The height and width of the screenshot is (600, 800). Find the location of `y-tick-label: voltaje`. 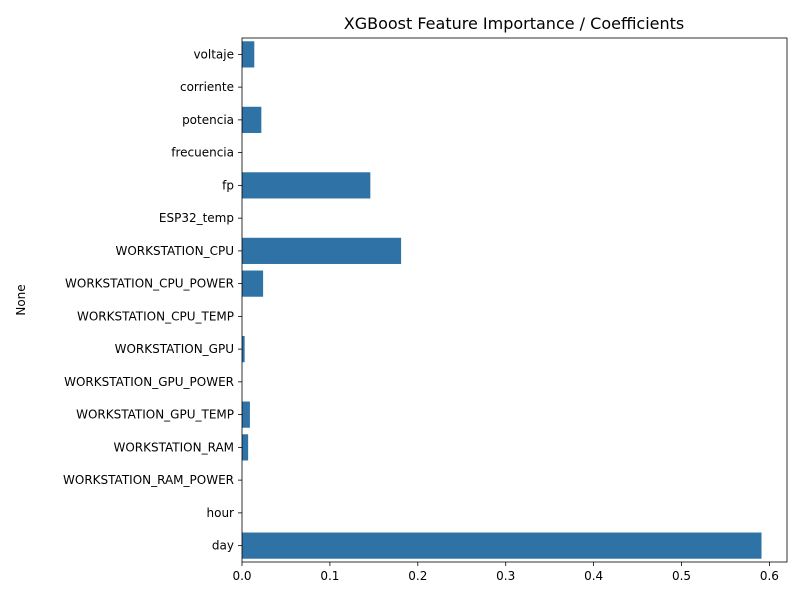

y-tick-label: voltaje is located at coordinates (213, 54).